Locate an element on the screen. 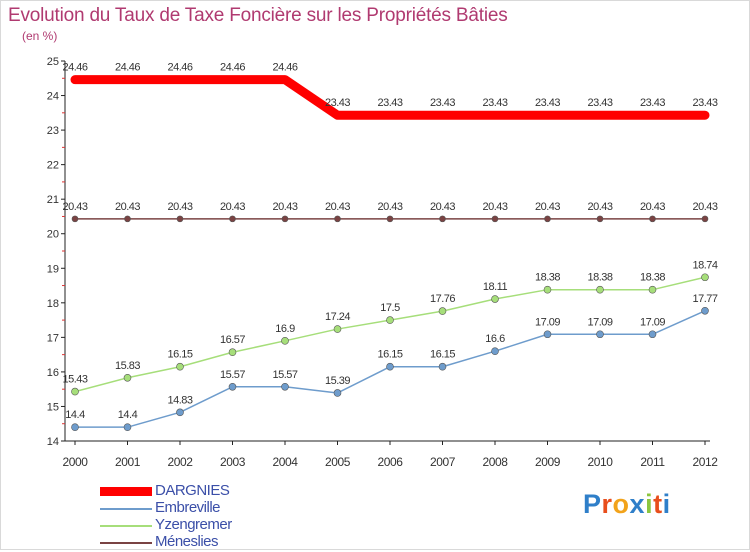  logo-letter: i is located at coordinates (649, 504).